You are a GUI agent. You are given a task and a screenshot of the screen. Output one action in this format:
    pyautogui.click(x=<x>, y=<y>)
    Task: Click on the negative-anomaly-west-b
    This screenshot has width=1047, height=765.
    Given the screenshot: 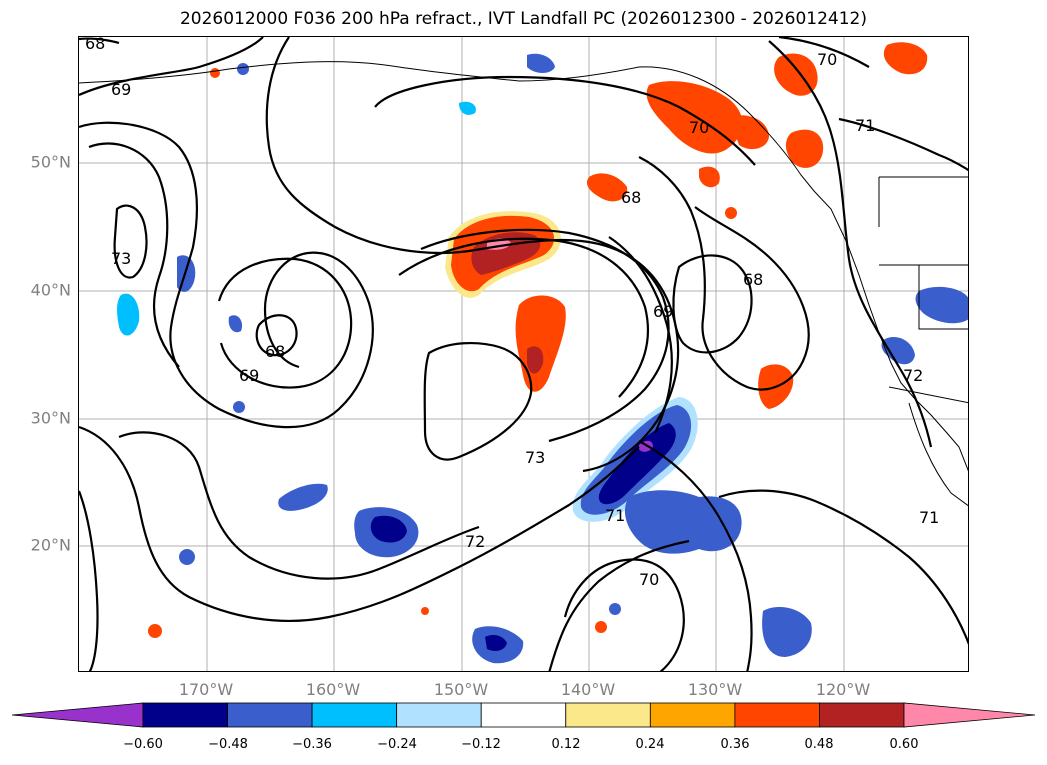 What is the action you would take?
    pyautogui.click(x=128, y=314)
    